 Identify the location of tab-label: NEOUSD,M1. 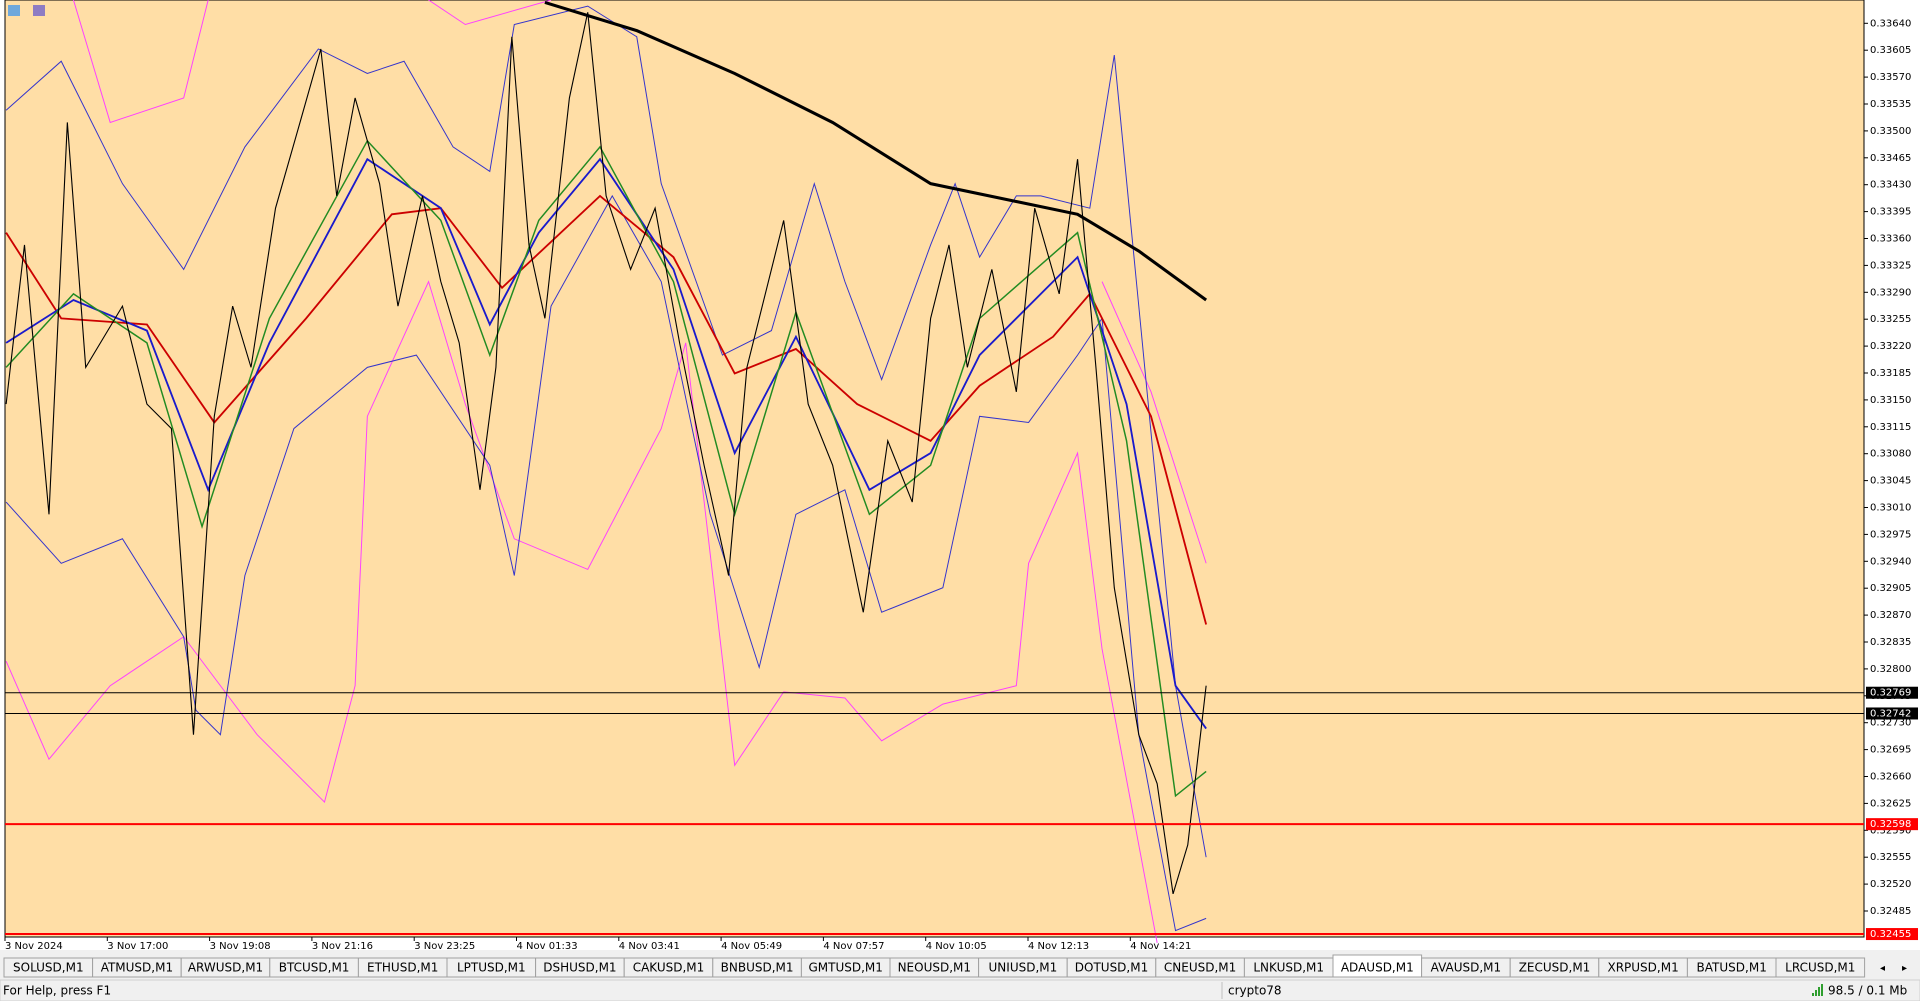
(934, 968).